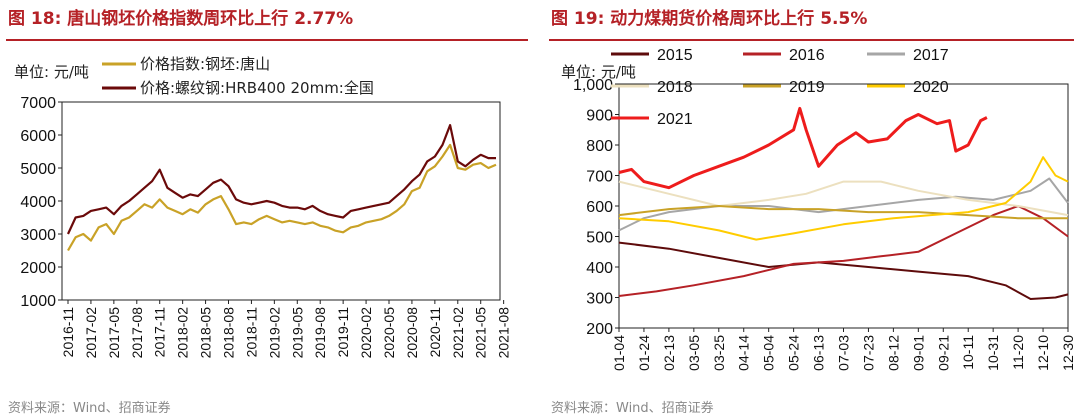 This screenshot has width=1080, height=418. Describe the element at coordinates (931, 55) in the screenshot. I see `legend-label-2017: 2017` at that location.